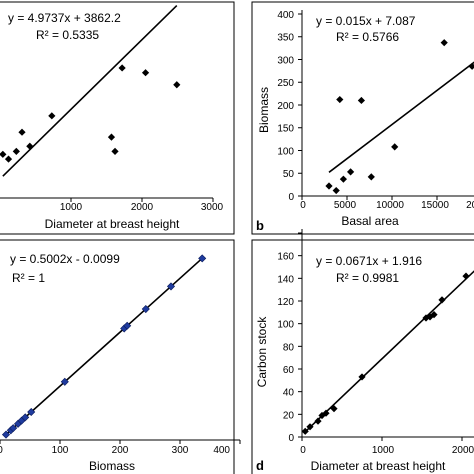 The height and width of the screenshot is (474, 474). What do you see at coordinates (345, 205) in the screenshot?
I see `x-tick-label: 5000` at bounding box center [345, 205].